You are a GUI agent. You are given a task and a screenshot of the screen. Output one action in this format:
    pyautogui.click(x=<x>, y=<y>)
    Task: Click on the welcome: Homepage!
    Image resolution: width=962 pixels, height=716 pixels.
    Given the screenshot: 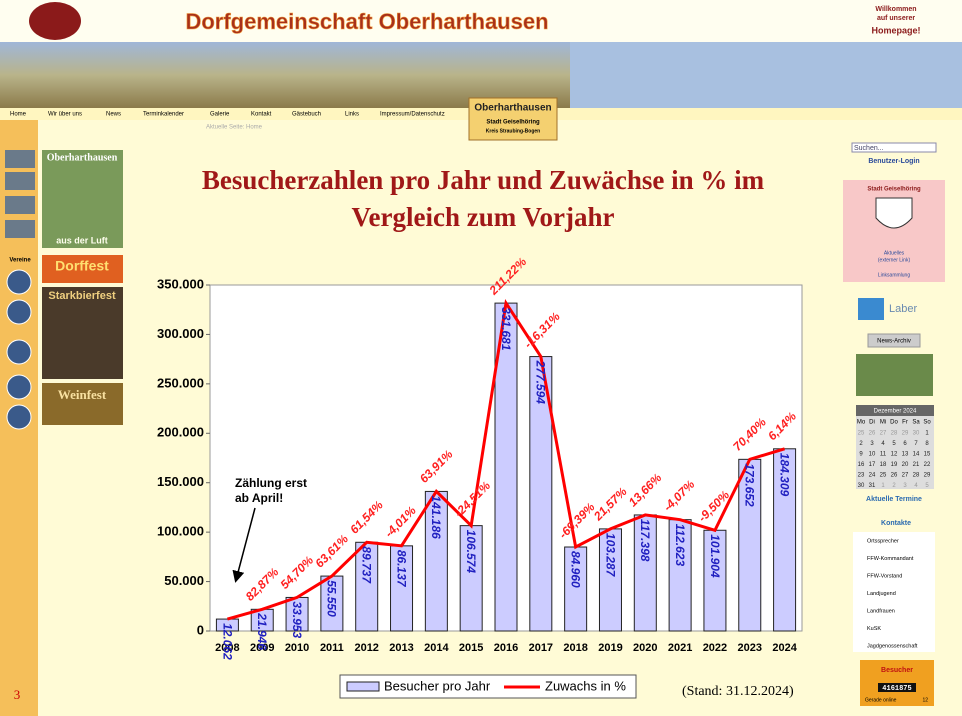 What is the action you would take?
    pyautogui.click(x=895, y=30)
    